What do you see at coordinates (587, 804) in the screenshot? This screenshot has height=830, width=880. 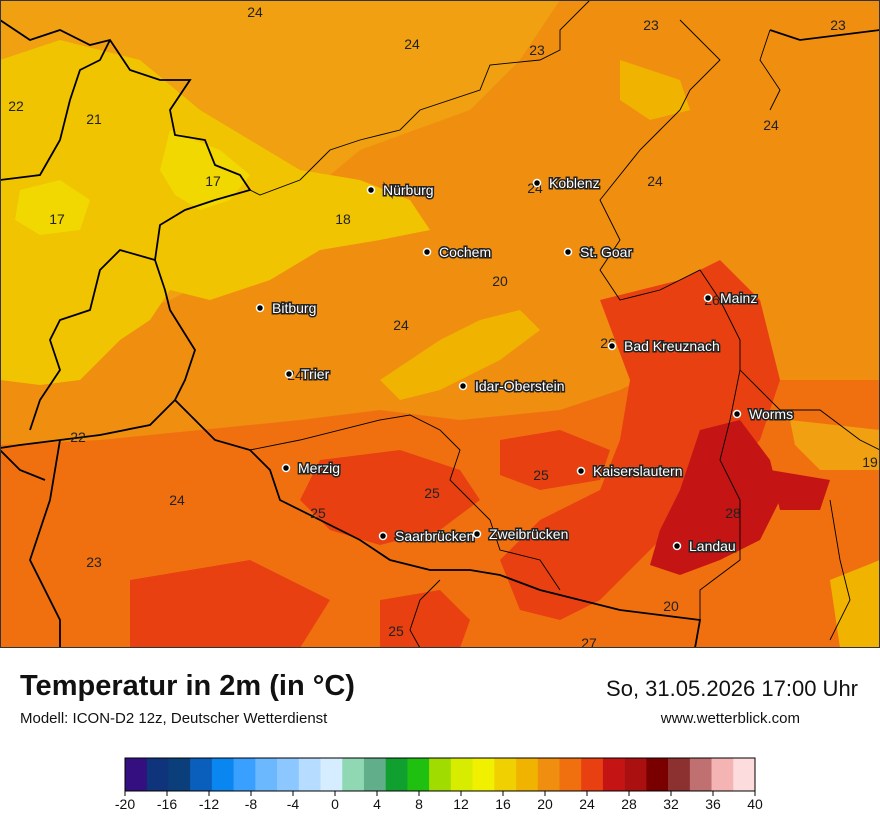 I see `legend-tick-label: 24` at bounding box center [587, 804].